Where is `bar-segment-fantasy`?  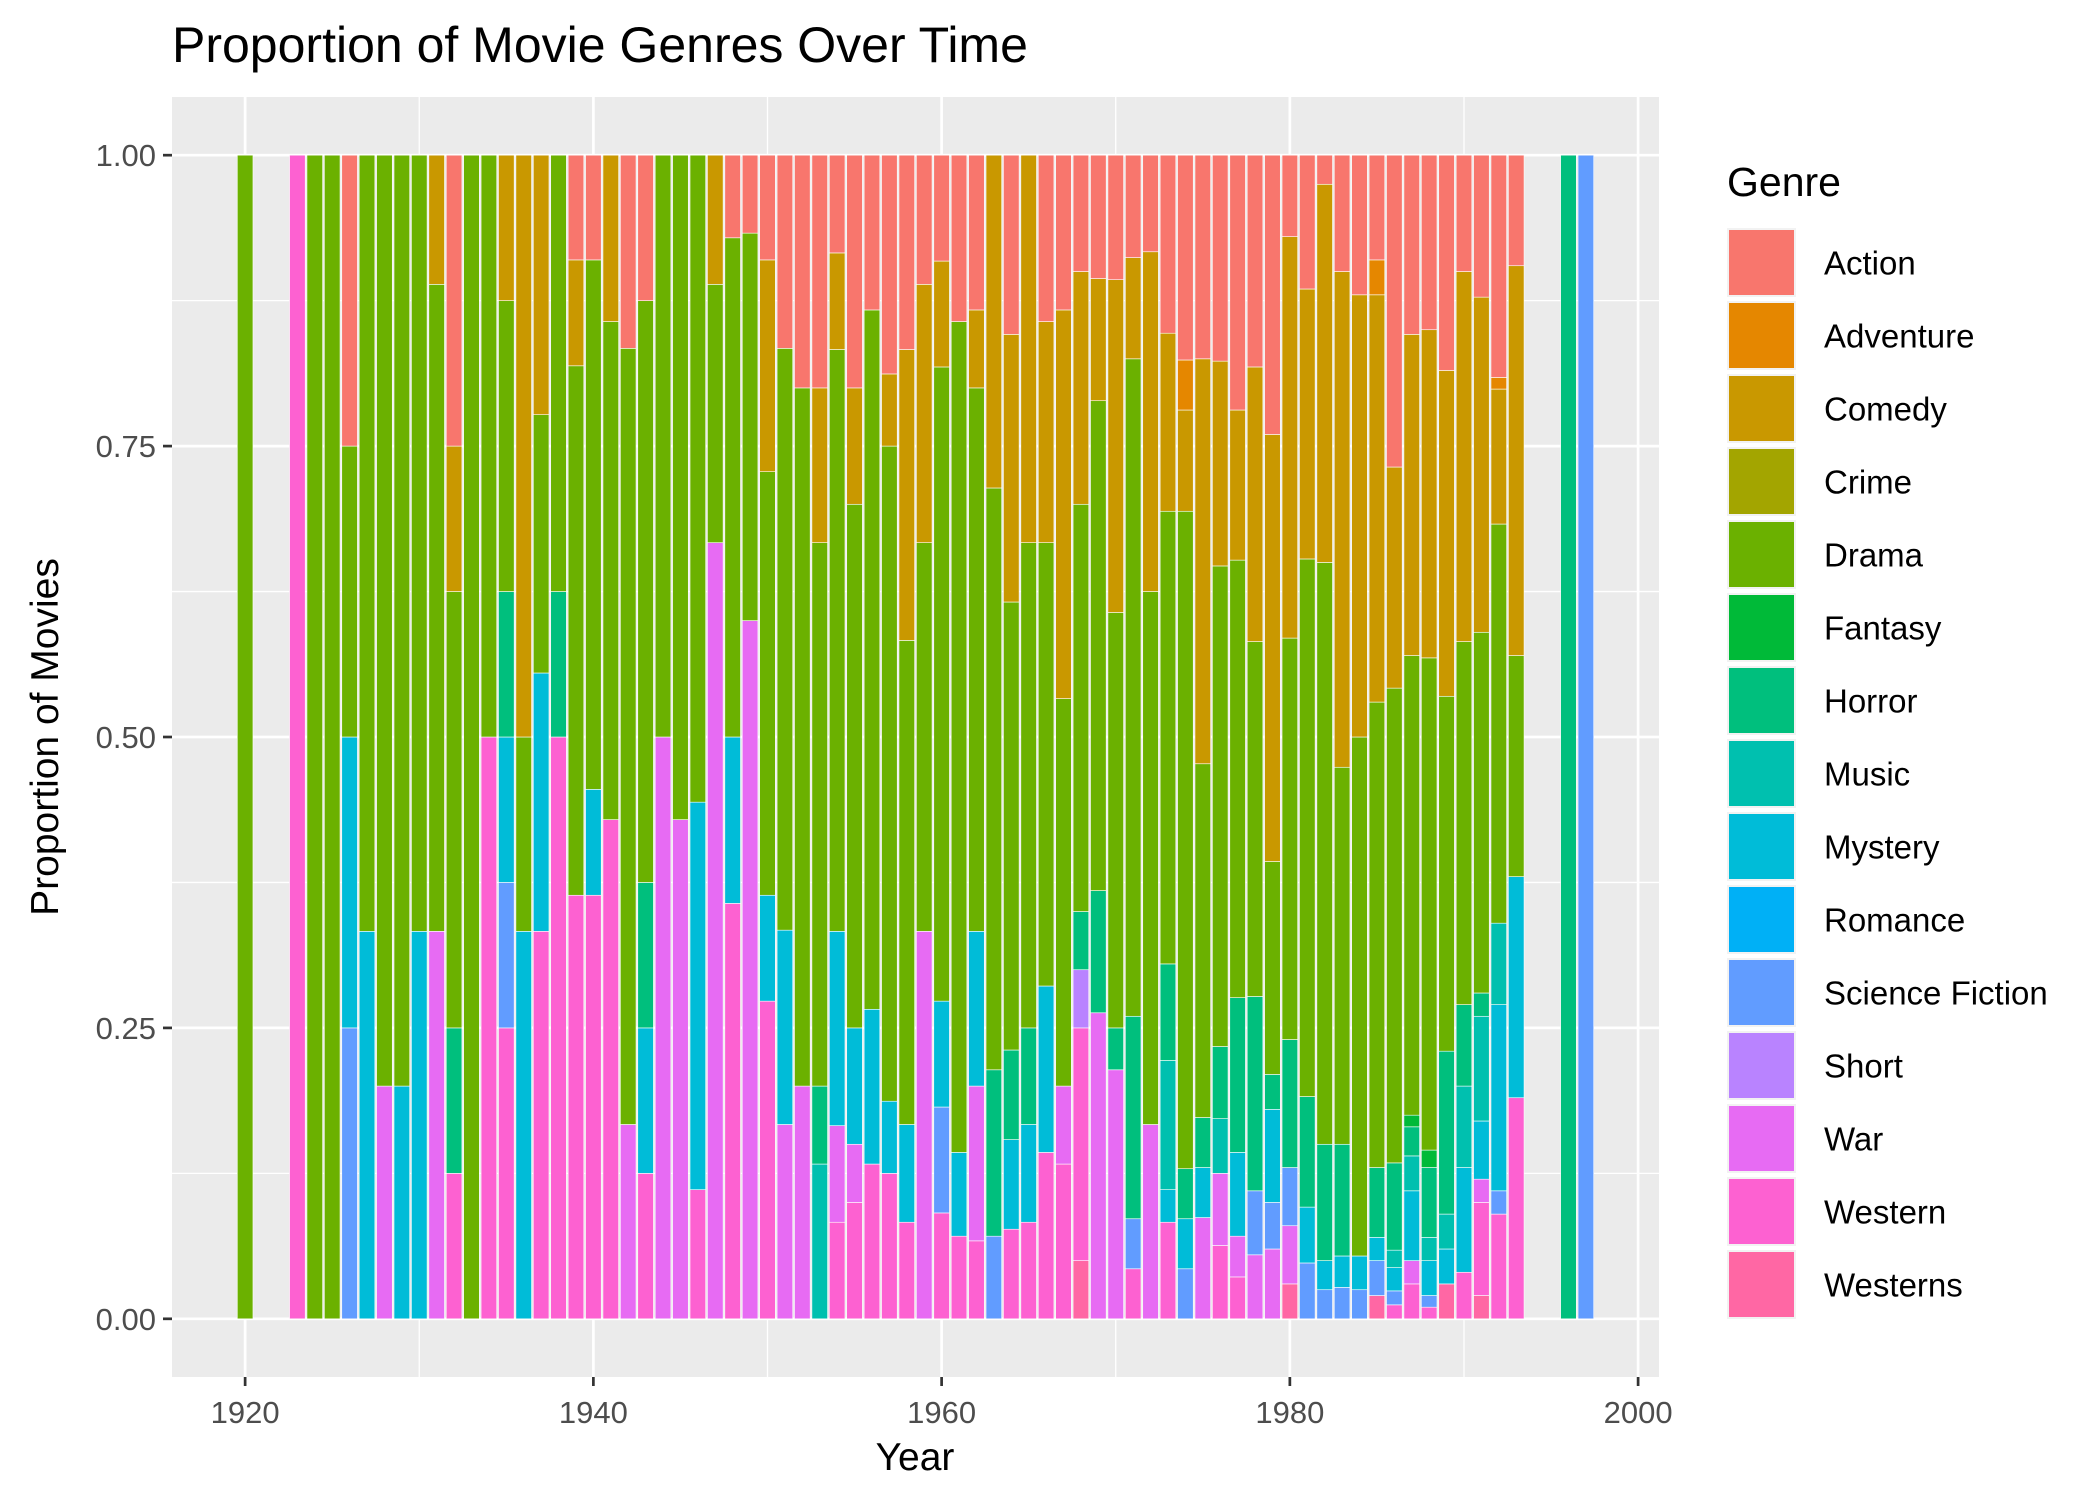 bar-segment-fantasy is located at coordinates (1429, 1158).